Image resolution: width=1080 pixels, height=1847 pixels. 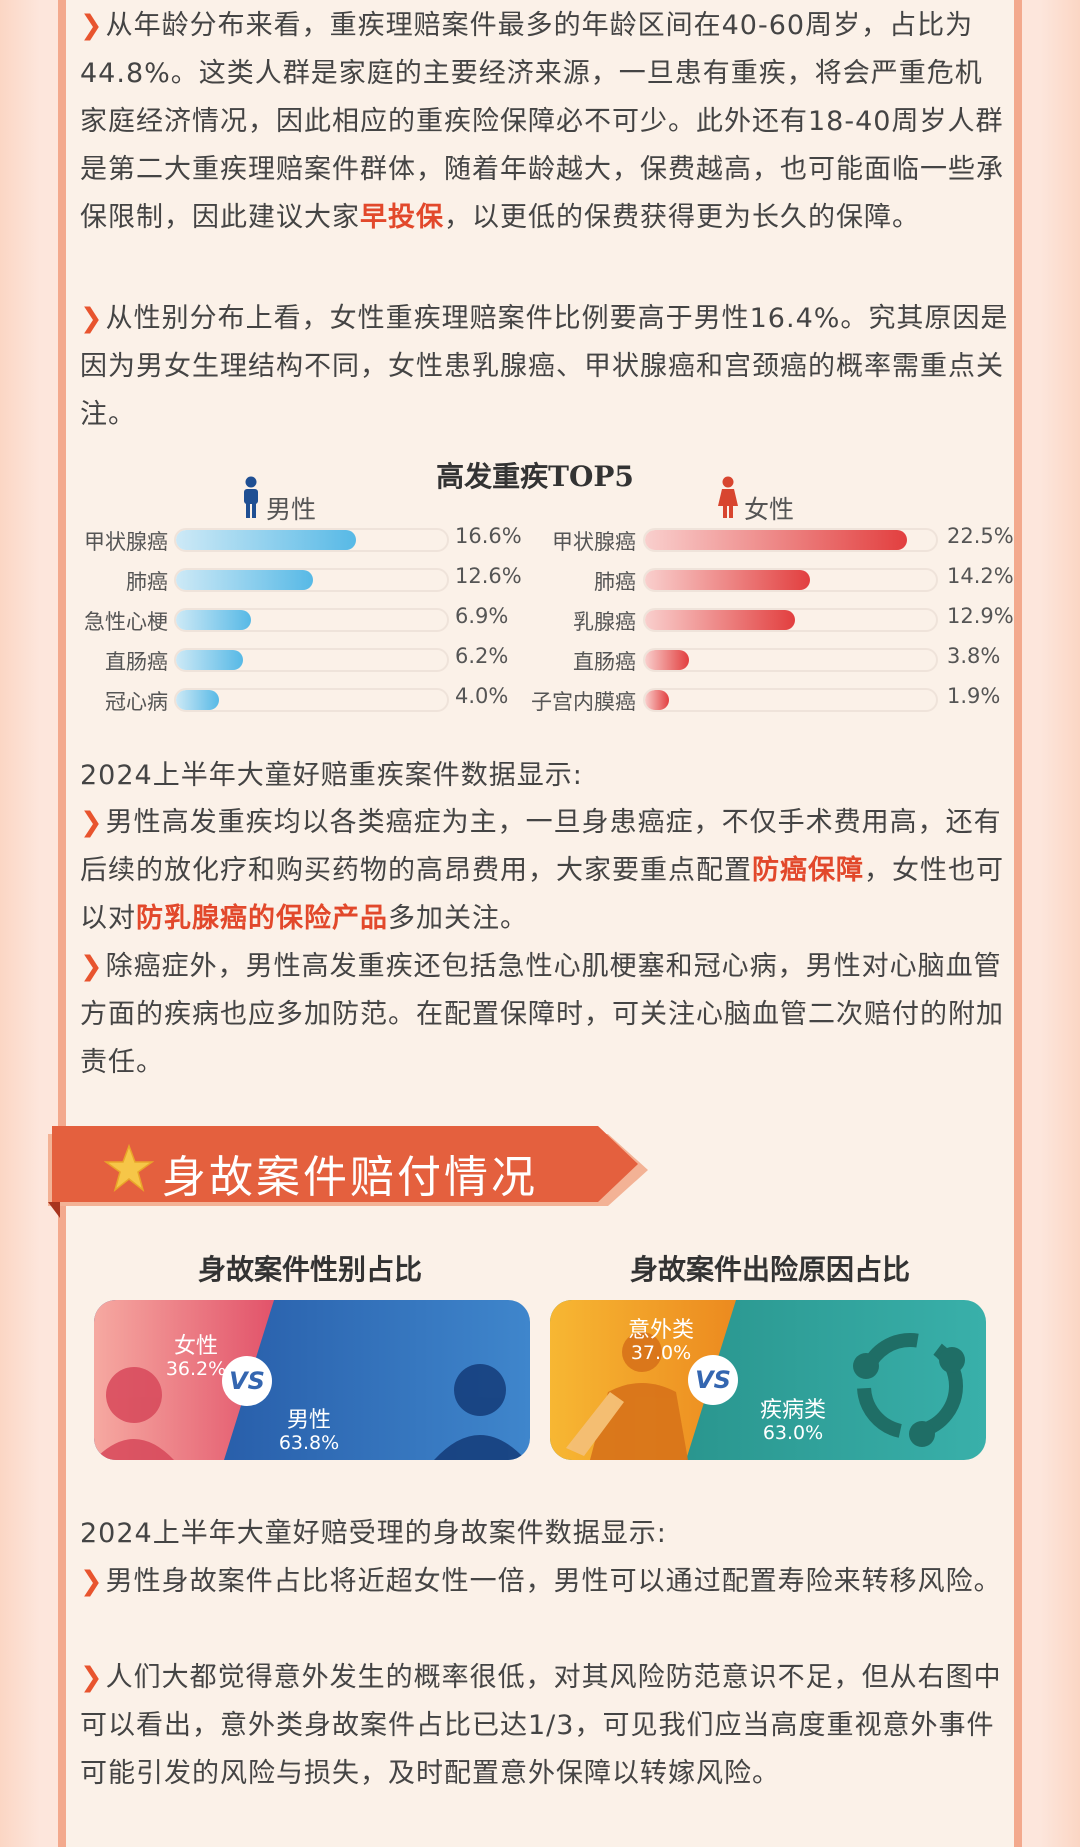 I want to click on male-bar-value: 6.2%, so click(x=482, y=656).